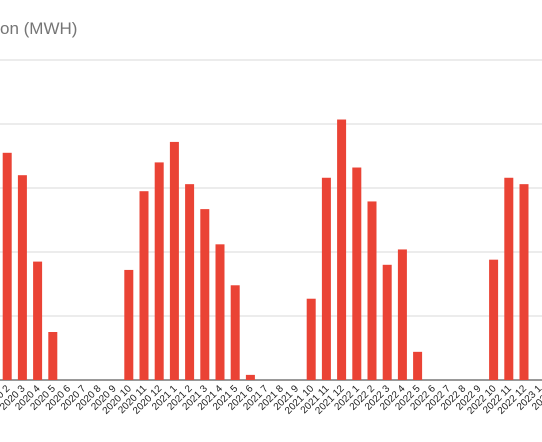 The width and height of the screenshot is (542, 442). I want to click on chart-title: on (MWH), so click(39, 28).